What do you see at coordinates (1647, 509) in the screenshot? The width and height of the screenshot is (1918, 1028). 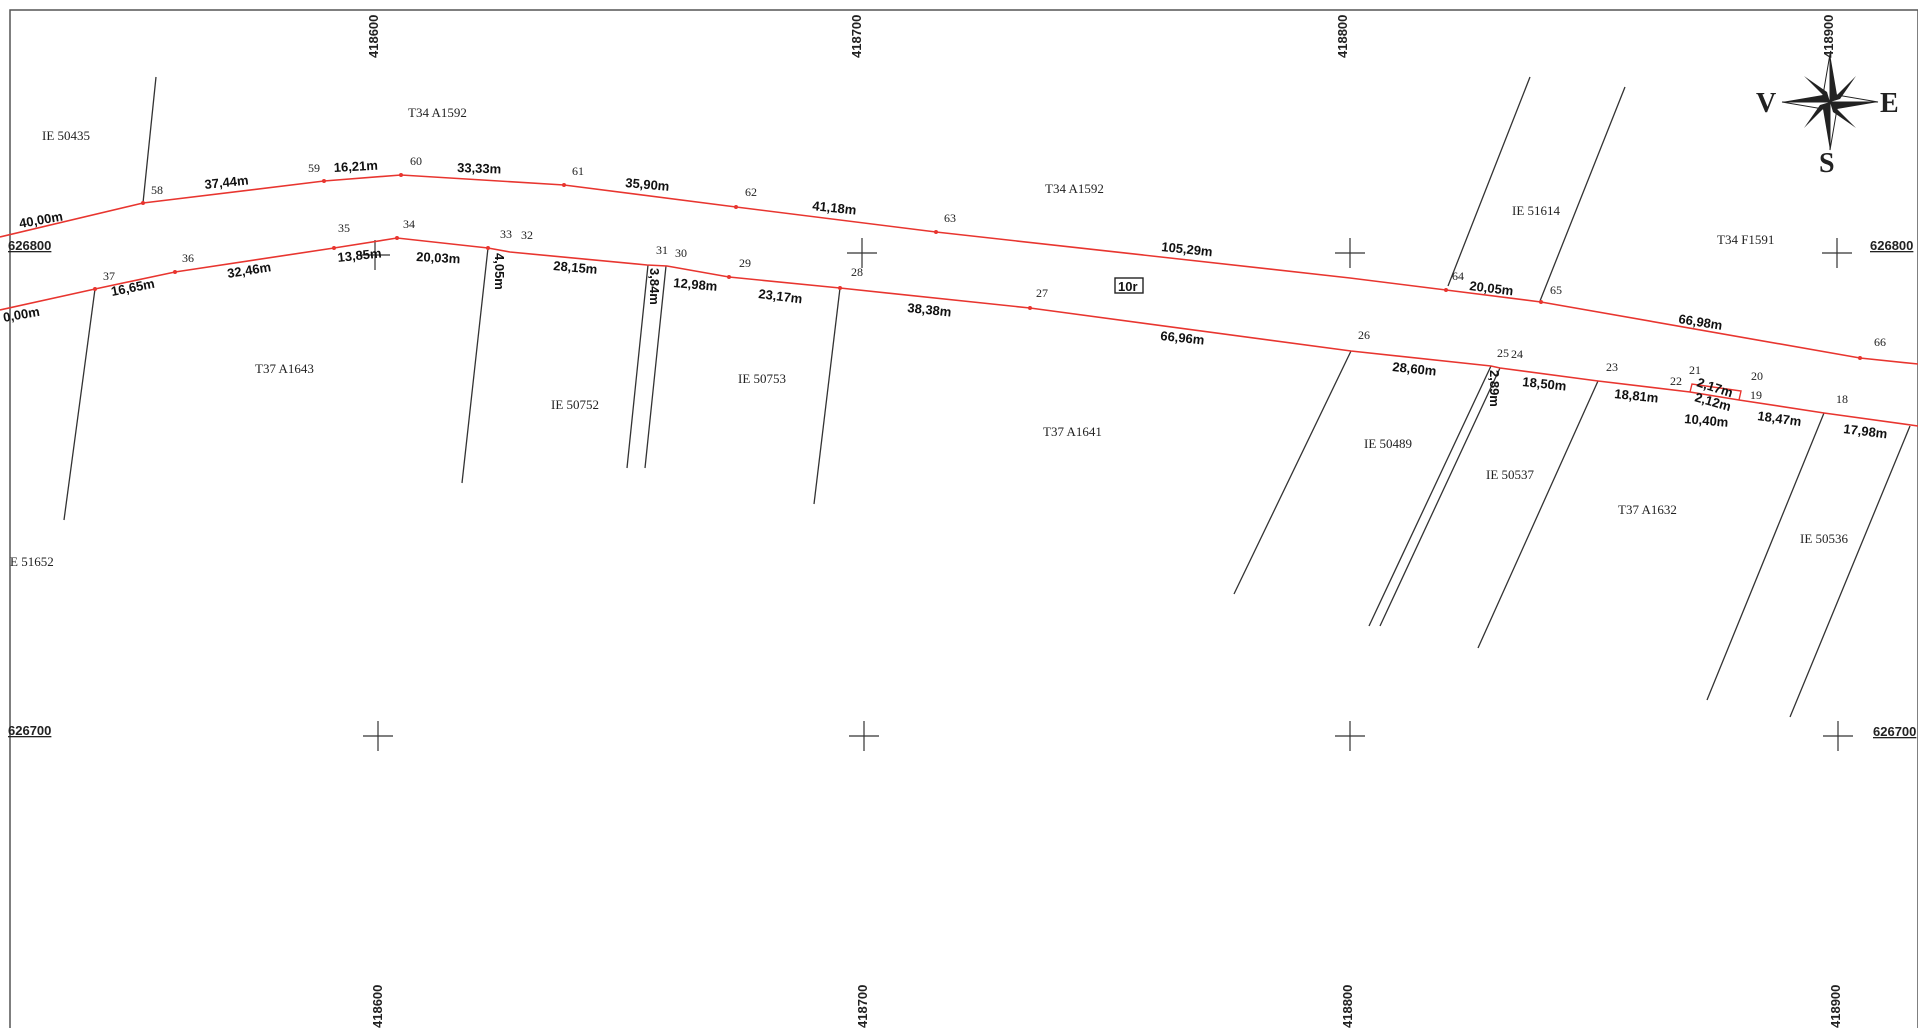 I see `parcel-label: T37 A1632` at bounding box center [1647, 509].